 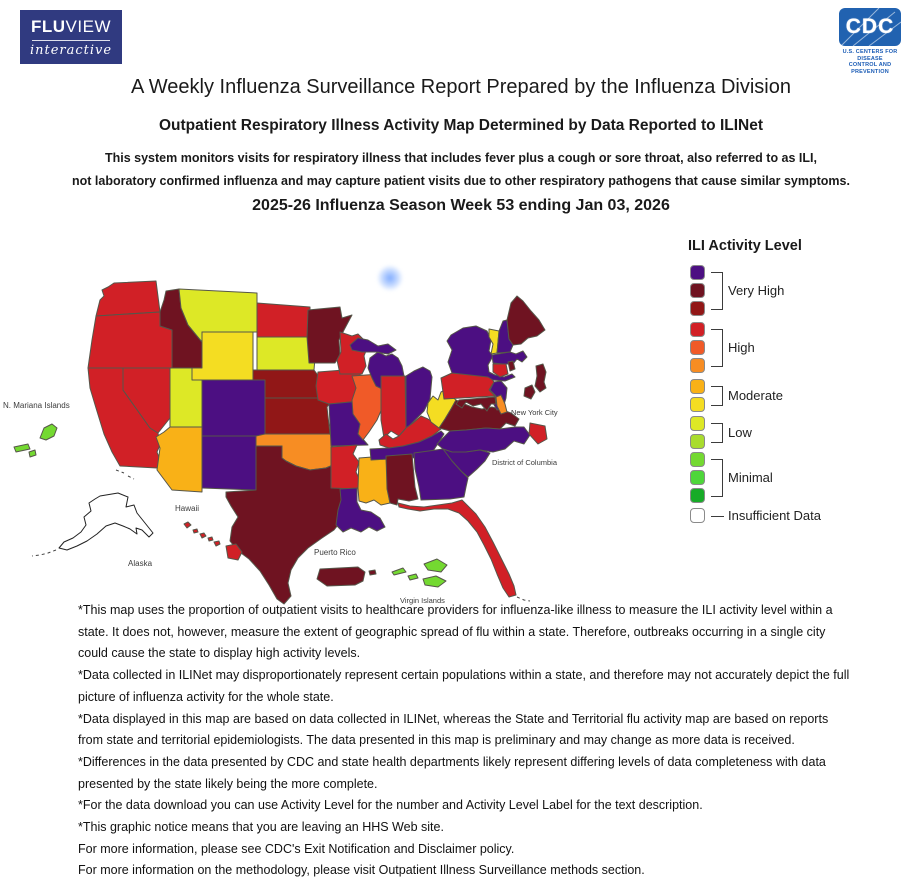 What do you see at coordinates (501, 404) in the screenshot?
I see `state-delaware: Delaware` at bounding box center [501, 404].